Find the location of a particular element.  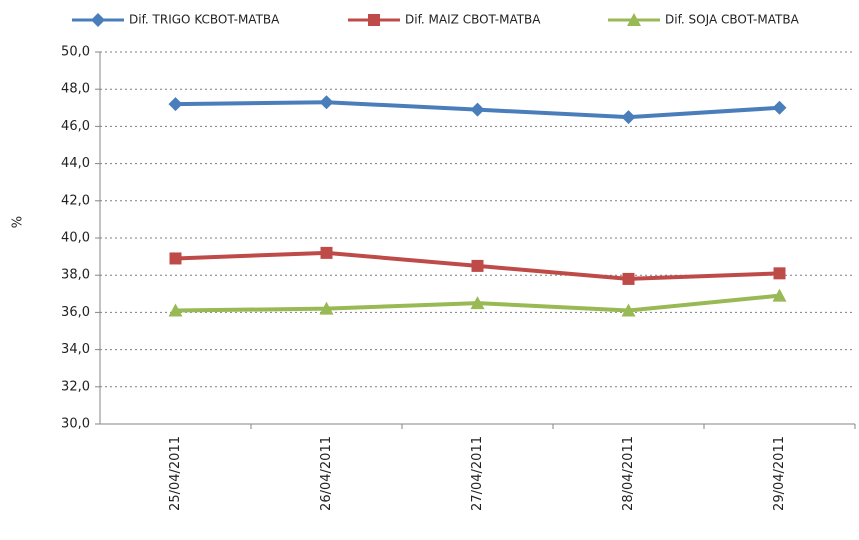

legend-label: Dif. MAIZ CBOT-MATBA is located at coordinates (473, 20).